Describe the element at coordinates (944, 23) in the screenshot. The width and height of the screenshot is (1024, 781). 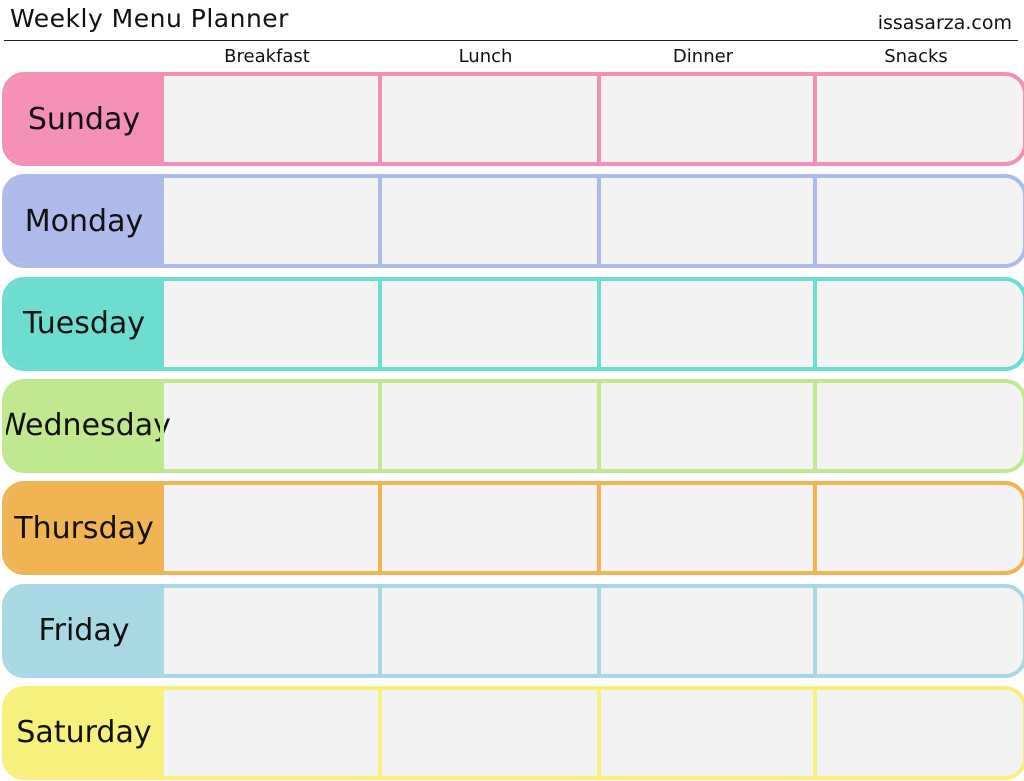
I see `site-name: issasarza.com` at that location.